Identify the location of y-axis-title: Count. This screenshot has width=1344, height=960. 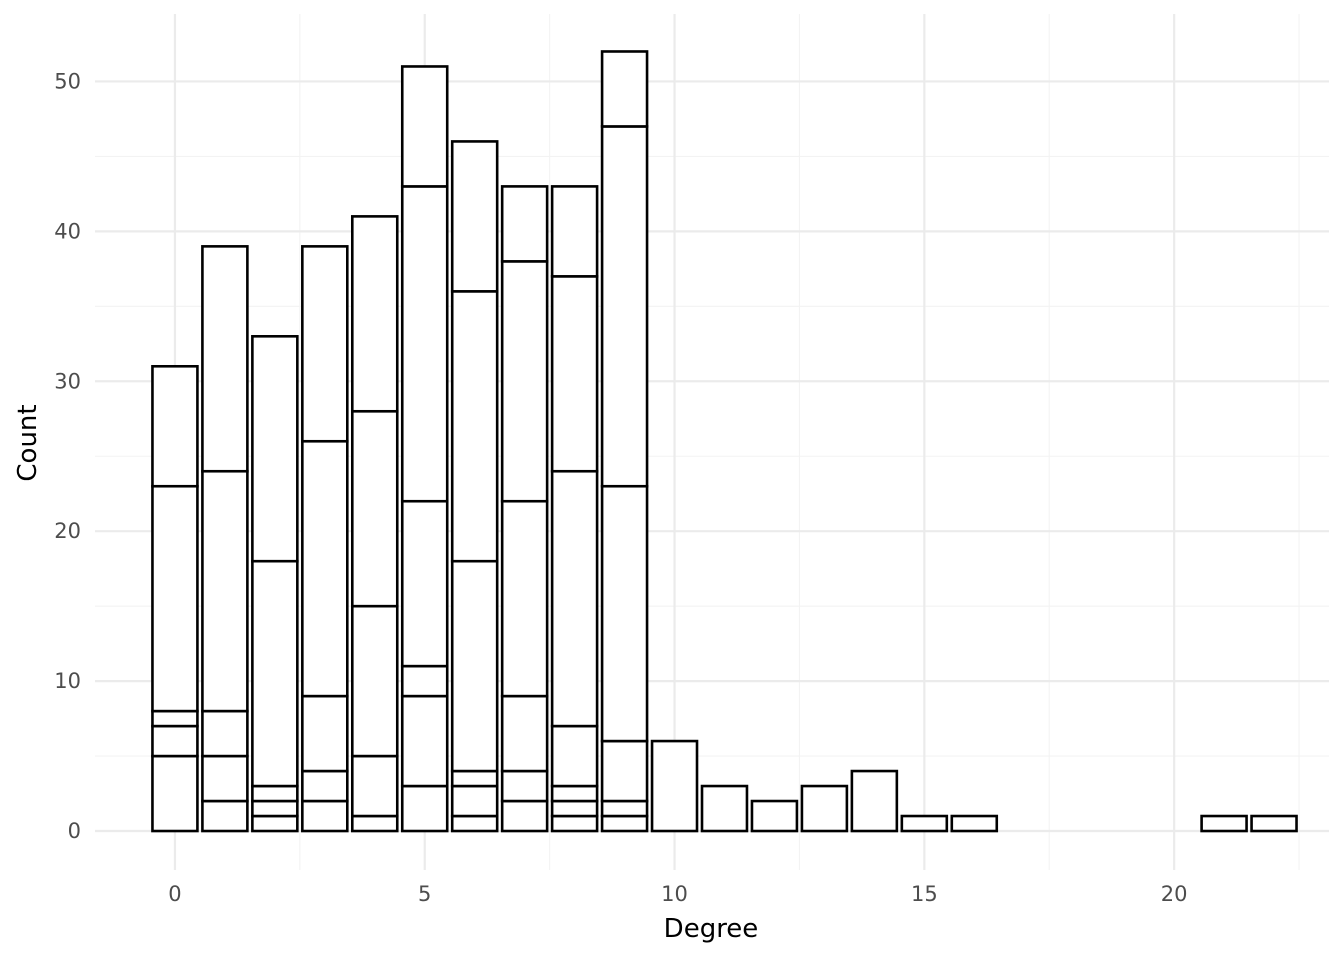
(28, 442).